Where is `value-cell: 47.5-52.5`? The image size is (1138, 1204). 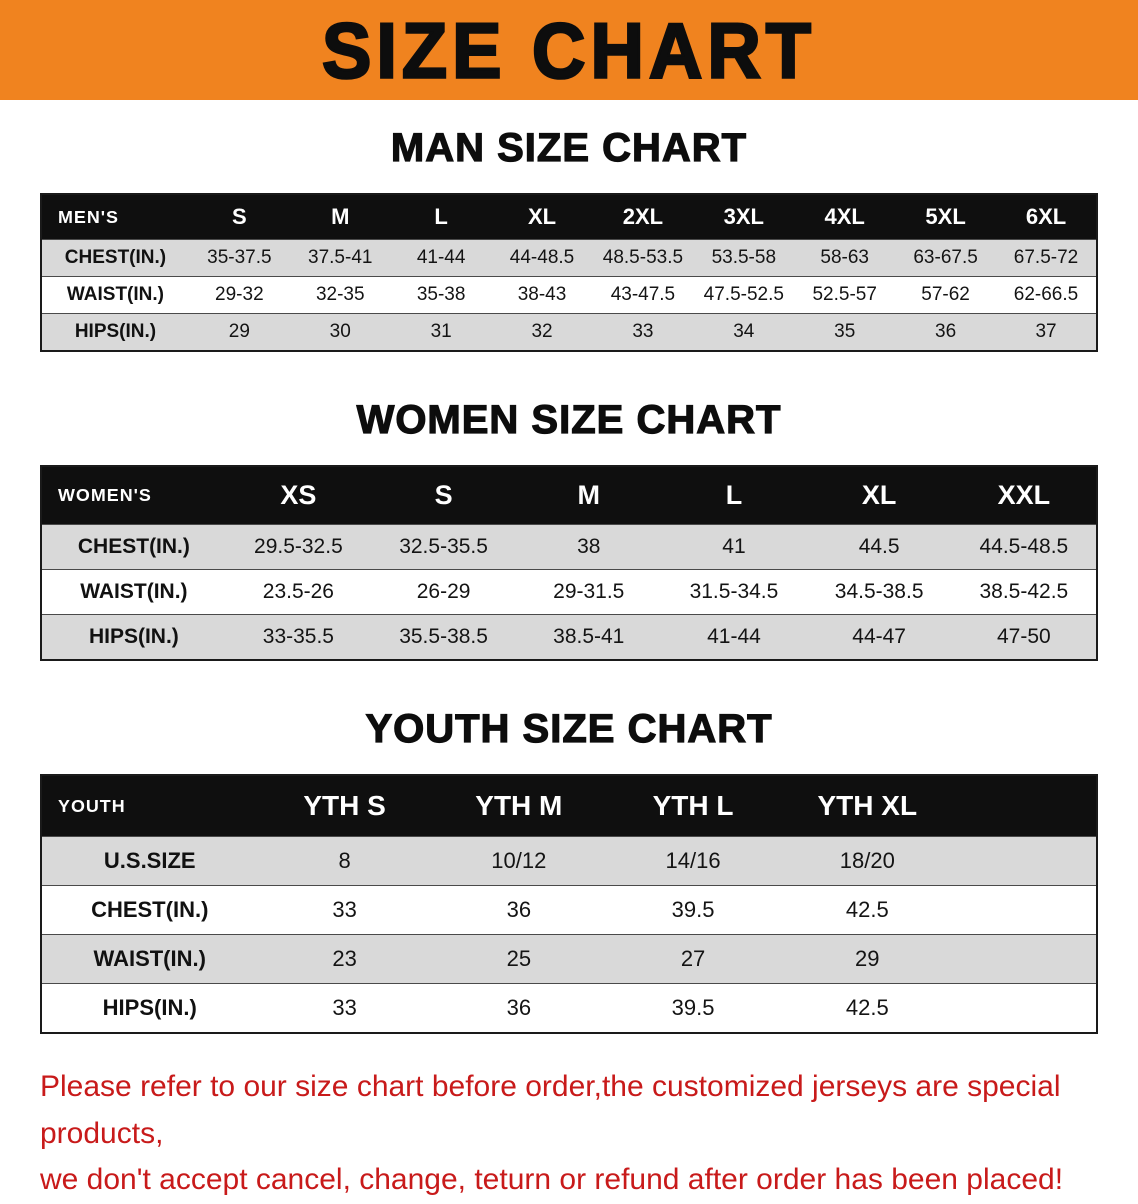 value-cell: 47.5-52.5 is located at coordinates (743, 294).